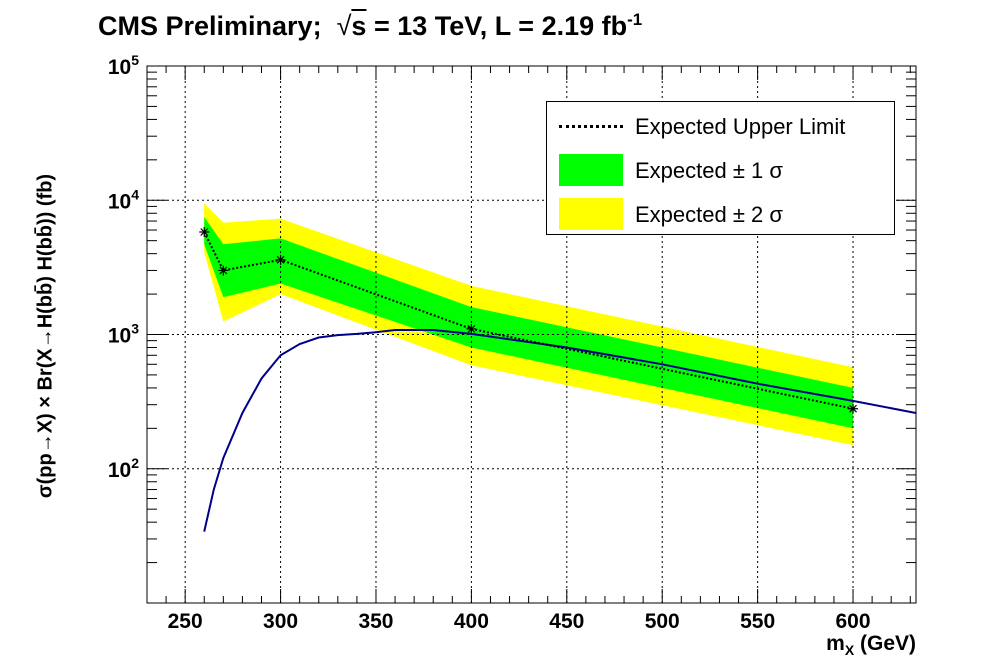 Image resolution: width=996 pixels, height=672 pixels. I want to click on x-axis-label: mX (GeV), so click(871, 645).